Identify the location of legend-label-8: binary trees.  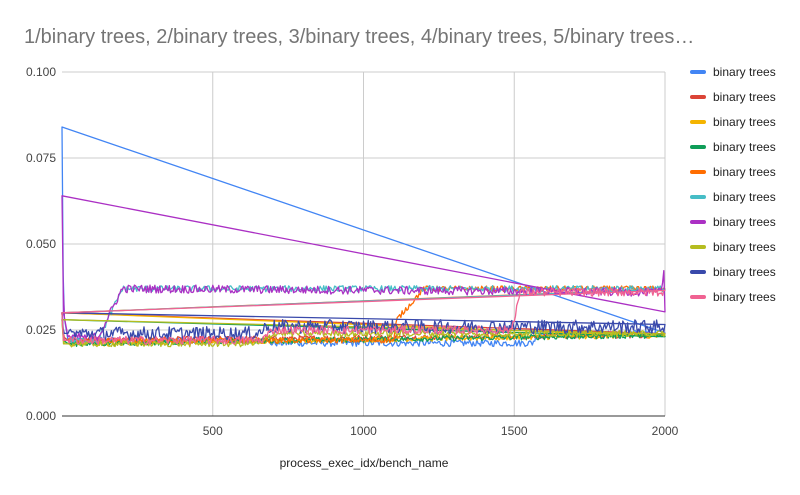
(744, 247).